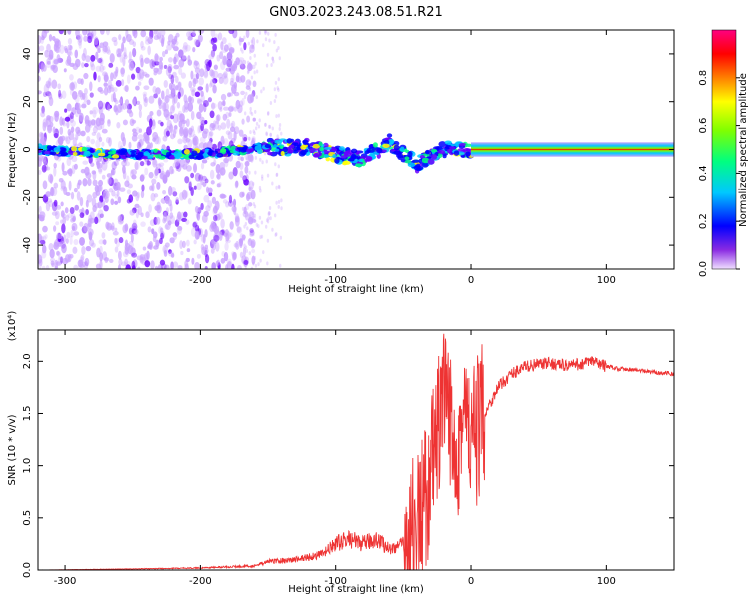  What do you see at coordinates (743, 150) in the screenshot?
I see `colorbar-label: Normalized spectral amplitude` at bounding box center [743, 150].